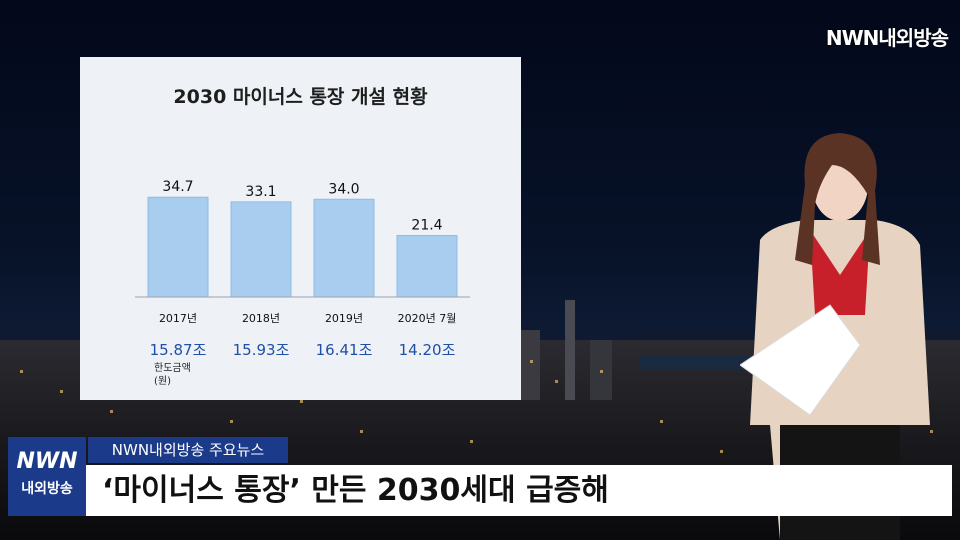 This screenshot has width=960, height=540. What do you see at coordinates (47, 476) in the screenshot?
I see `channel-badge: NWN 내외방송` at bounding box center [47, 476].